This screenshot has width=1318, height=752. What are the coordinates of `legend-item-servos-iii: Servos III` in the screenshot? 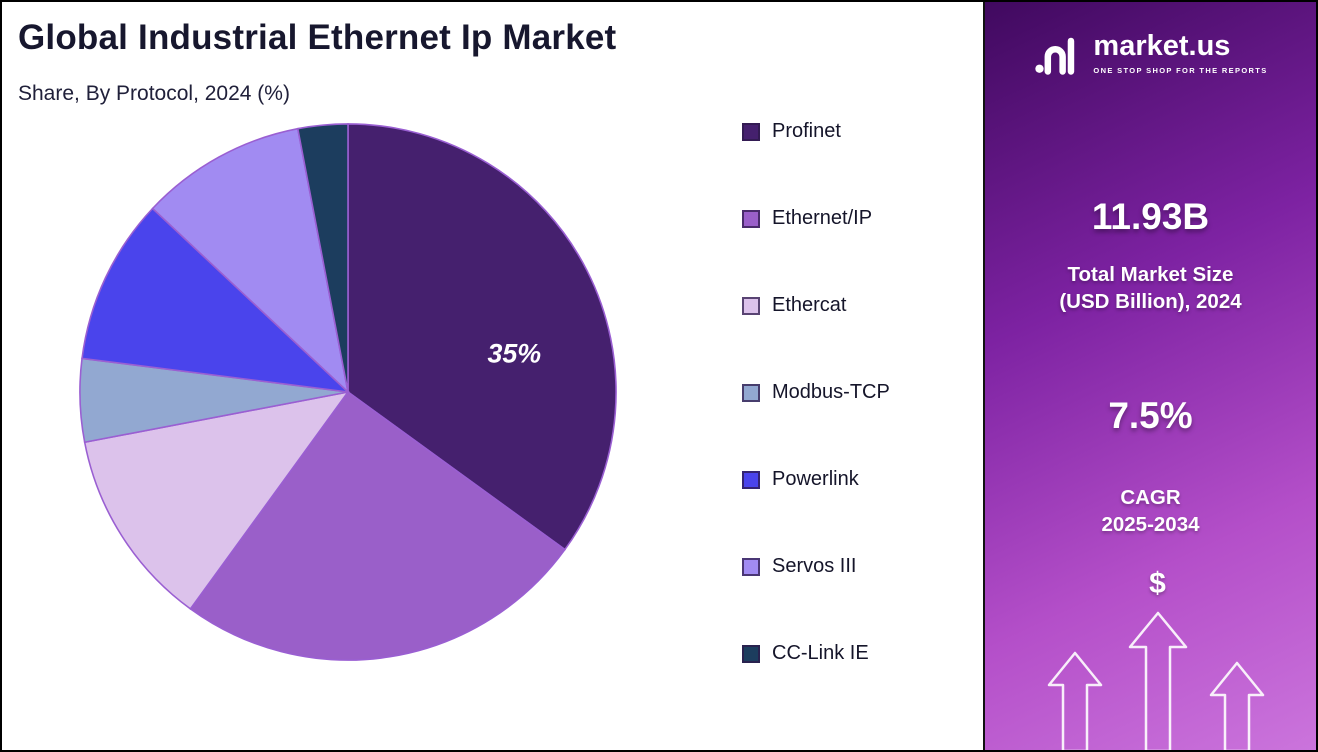 It's located at (816, 566).